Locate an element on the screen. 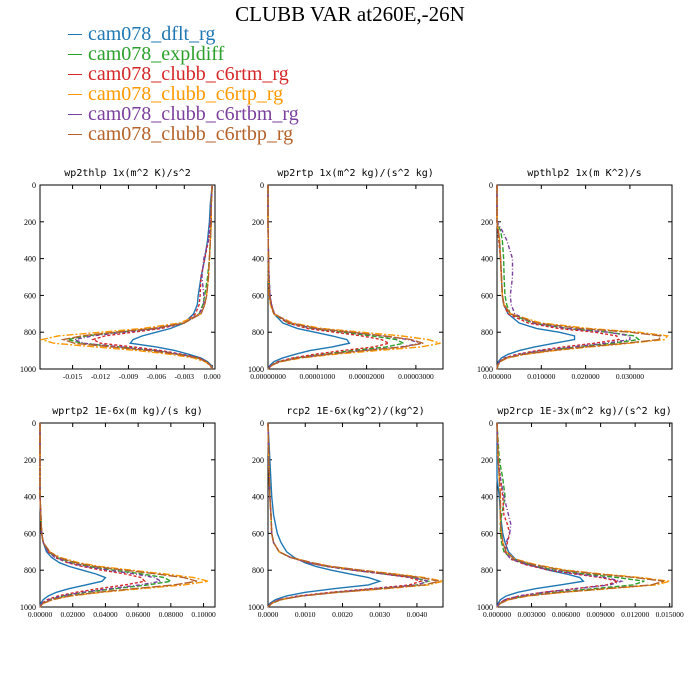 The height and width of the screenshot is (700, 700). chart-title: wp2rcp 1E-3x(m^2 kg)/(s^2 kg) is located at coordinates (584, 411).